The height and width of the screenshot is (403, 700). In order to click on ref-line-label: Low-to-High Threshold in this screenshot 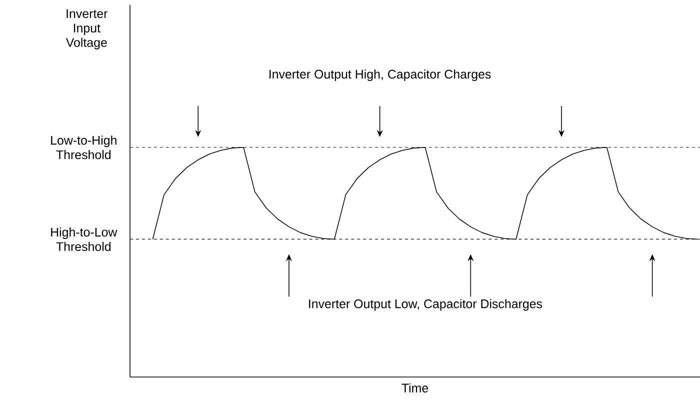, I will do `click(83, 148)`.